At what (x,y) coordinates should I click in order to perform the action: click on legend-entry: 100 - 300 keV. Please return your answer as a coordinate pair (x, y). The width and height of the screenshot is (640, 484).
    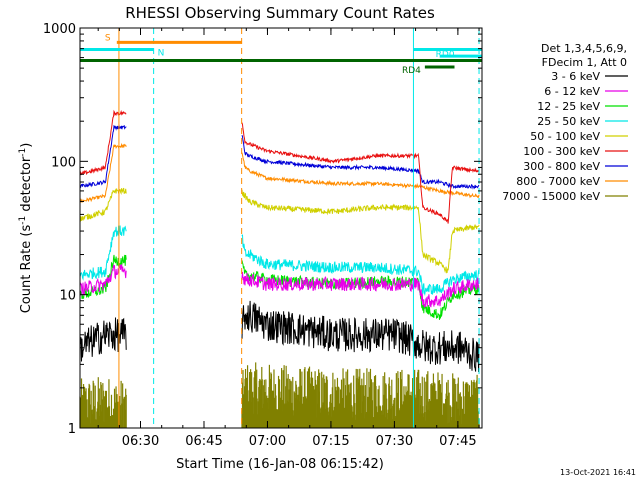
    Looking at the image, I should click on (561, 151).